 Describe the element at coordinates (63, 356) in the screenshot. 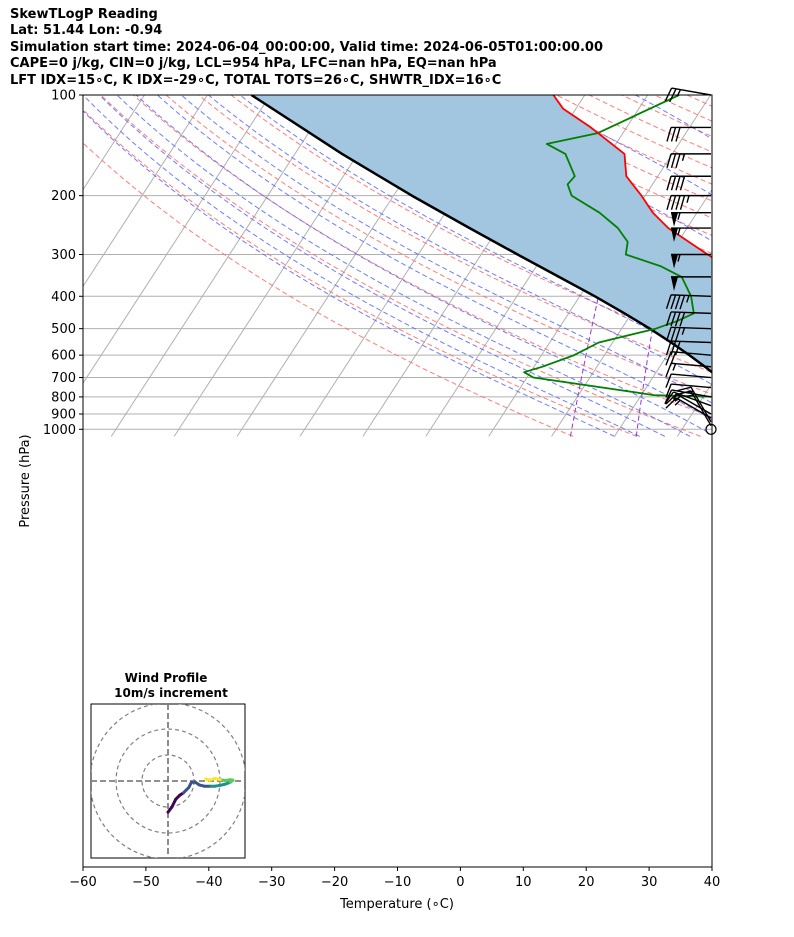

I see `y-tick-label: 600` at that location.